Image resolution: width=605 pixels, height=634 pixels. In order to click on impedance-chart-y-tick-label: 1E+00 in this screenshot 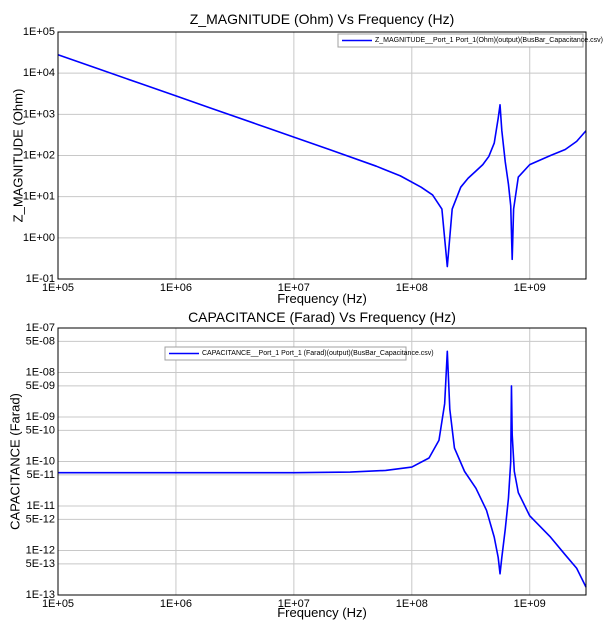, I will do `click(39, 238)`.